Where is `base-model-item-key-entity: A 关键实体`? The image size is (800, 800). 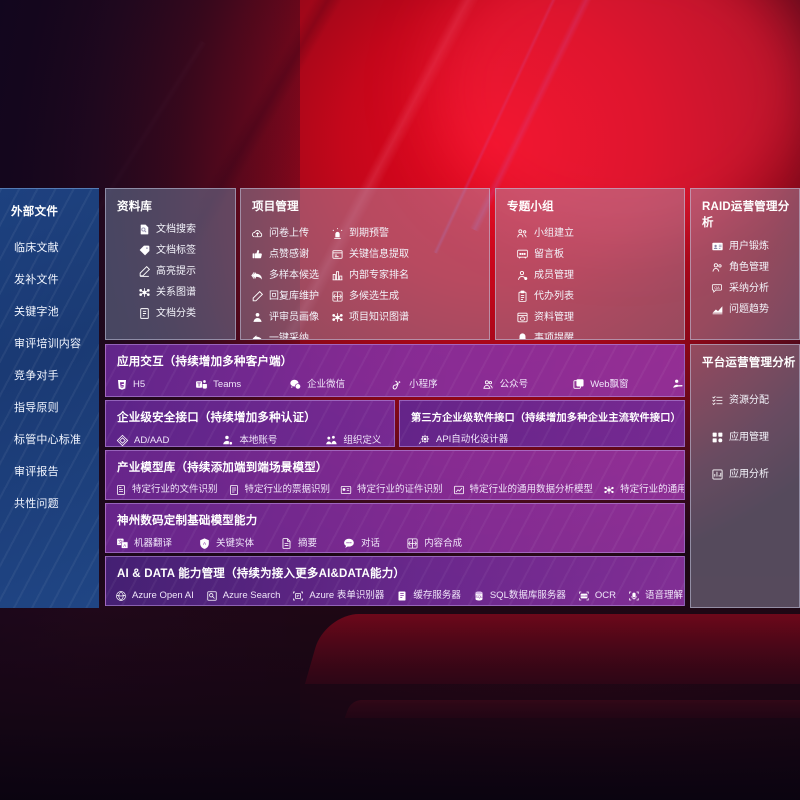
base-model-item-key-entity: A 关键实体 is located at coordinates (226, 543).